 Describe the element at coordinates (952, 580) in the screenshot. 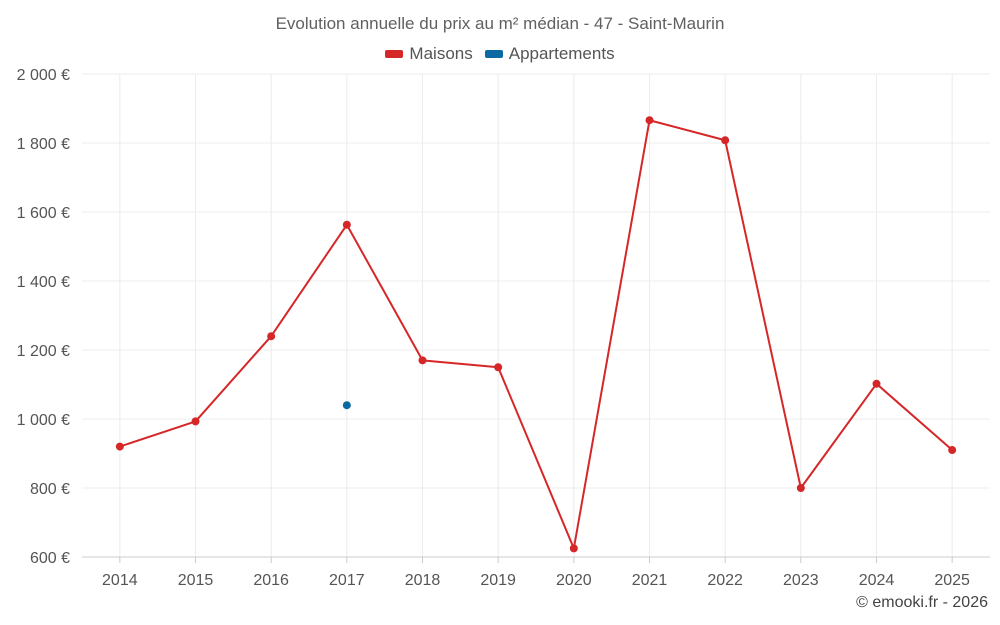

I see `x-tick-label: 2025` at that location.